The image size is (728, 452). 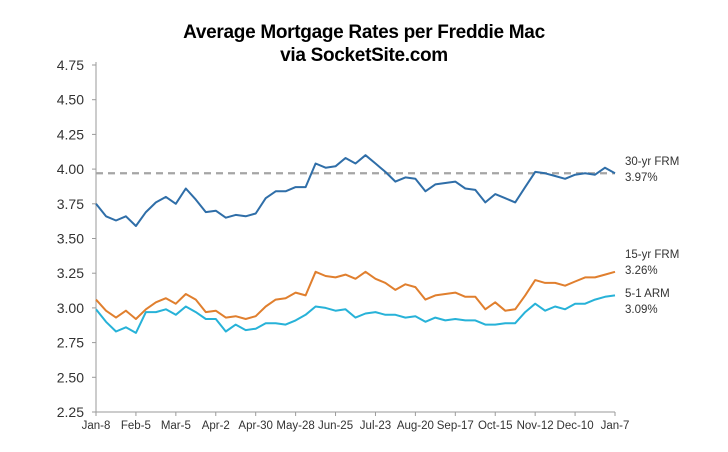 I want to click on y-tick-label: 3.75, so click(x=70, y=204).